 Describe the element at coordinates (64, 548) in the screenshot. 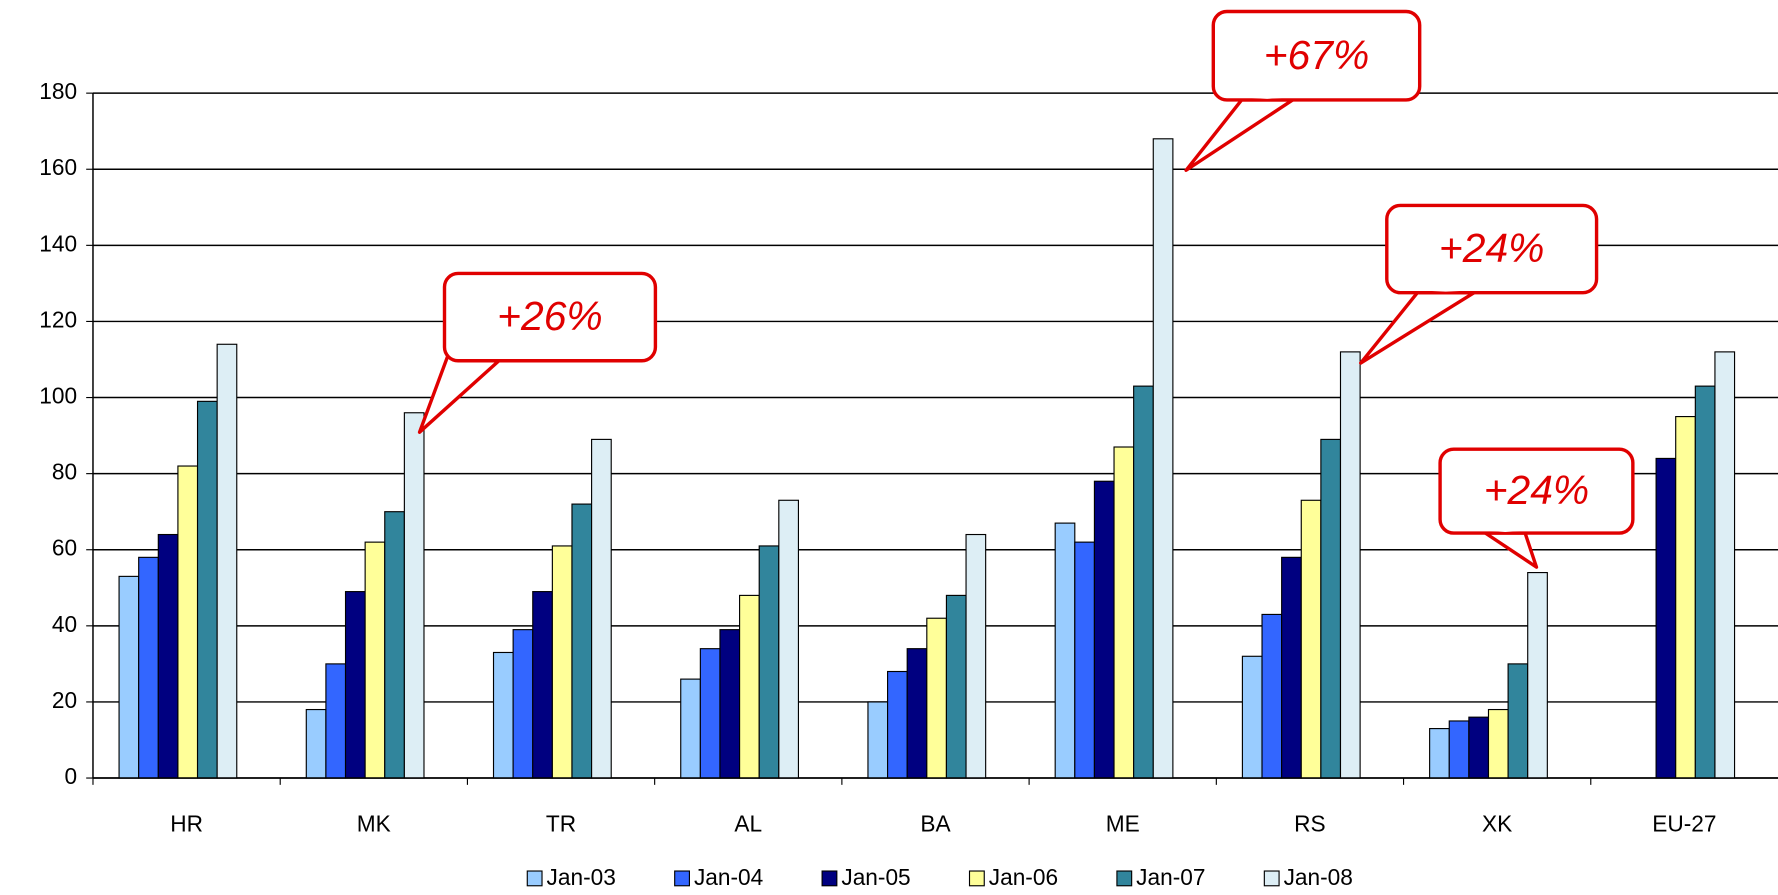

I see `y-tick-label: 60` at that location.